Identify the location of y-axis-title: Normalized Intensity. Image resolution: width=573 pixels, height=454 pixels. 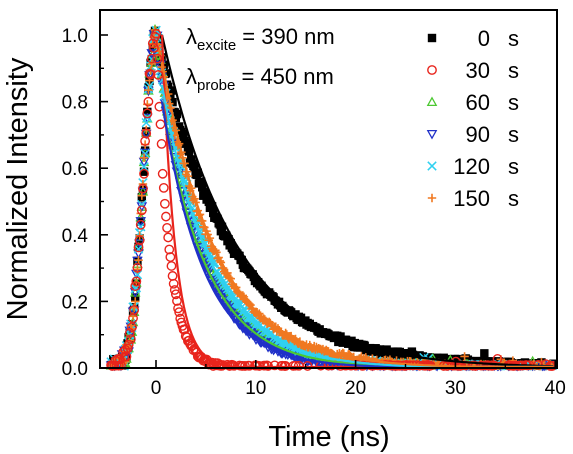
(18, 188).